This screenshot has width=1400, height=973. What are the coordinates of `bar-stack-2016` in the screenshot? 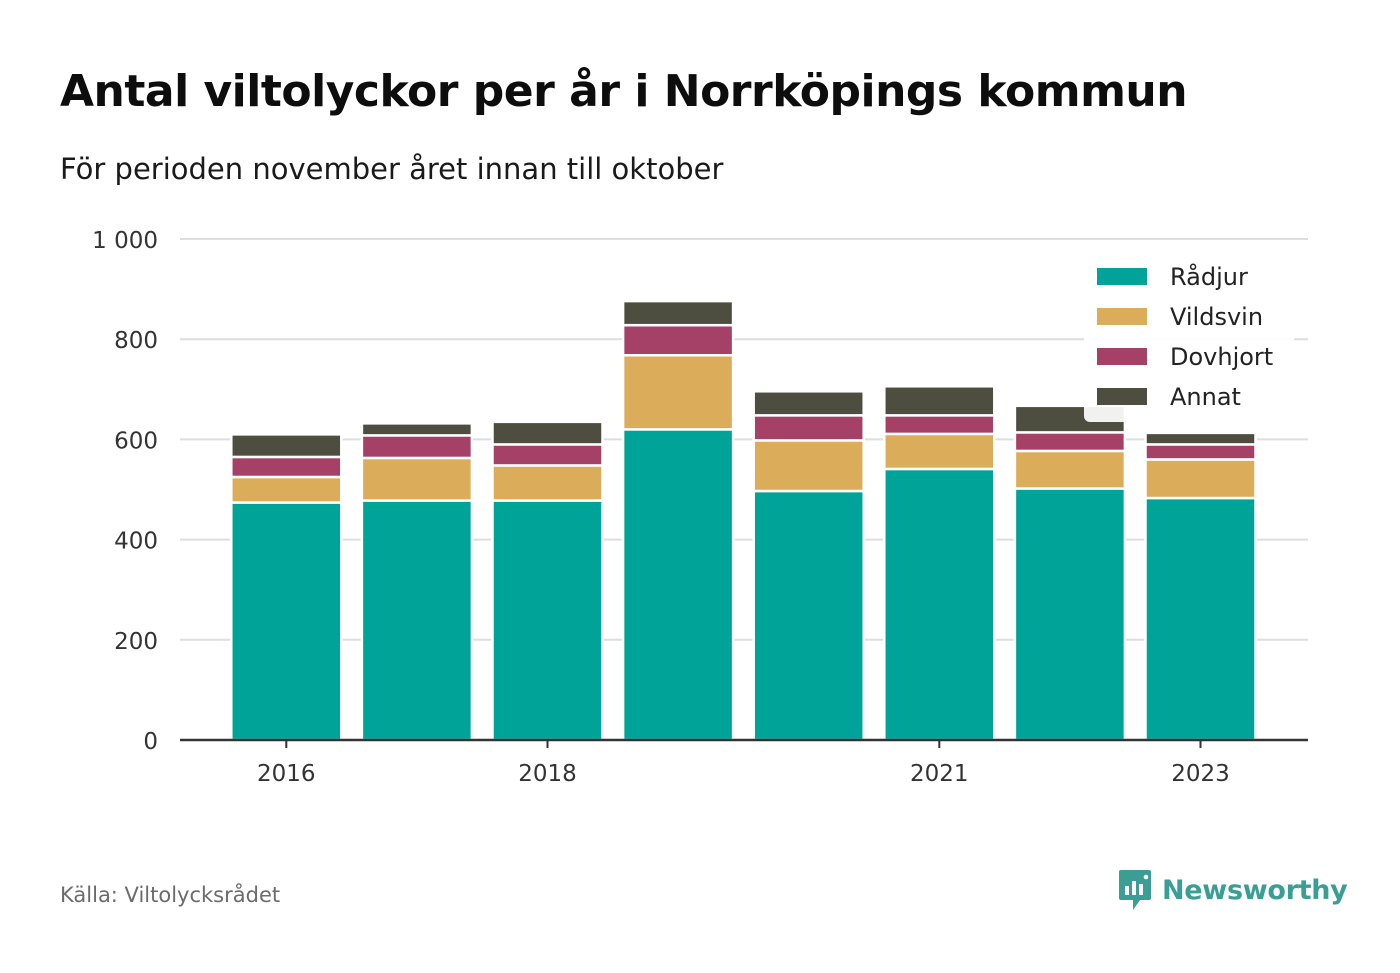 It's located at (286, 587).